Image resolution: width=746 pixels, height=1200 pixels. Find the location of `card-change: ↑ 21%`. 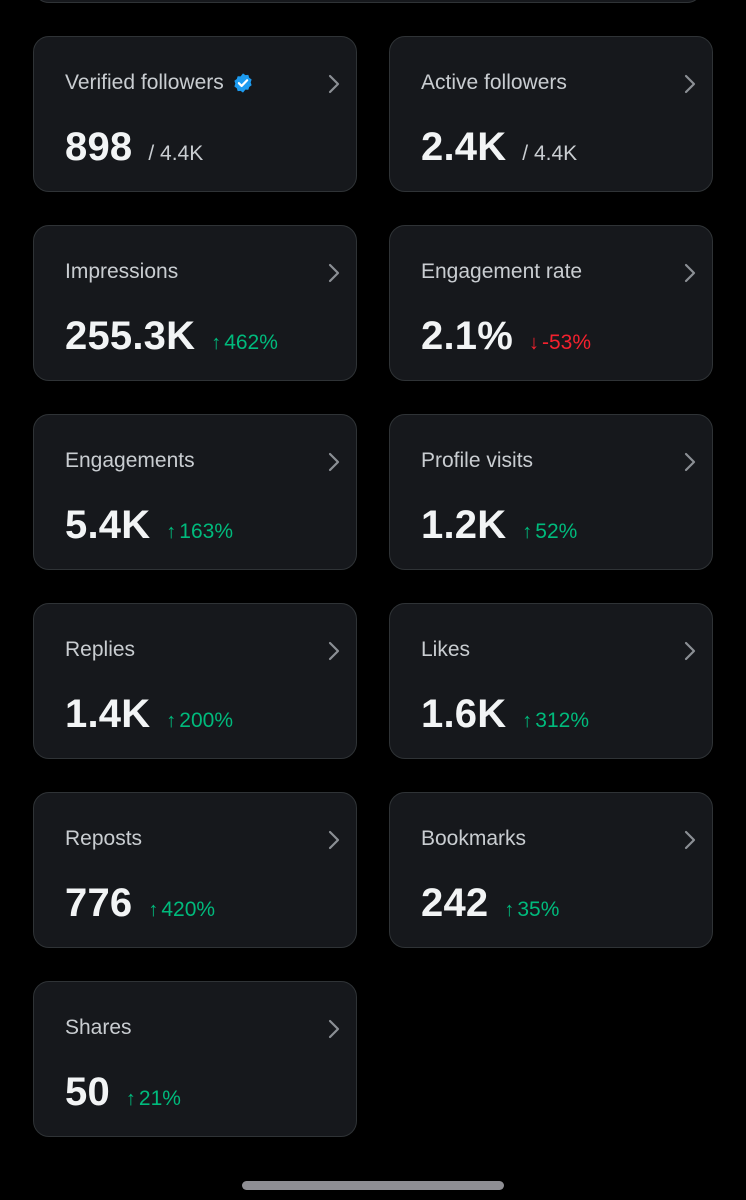

card-change: ↑ 21% is located at coordinates (153, 1099).